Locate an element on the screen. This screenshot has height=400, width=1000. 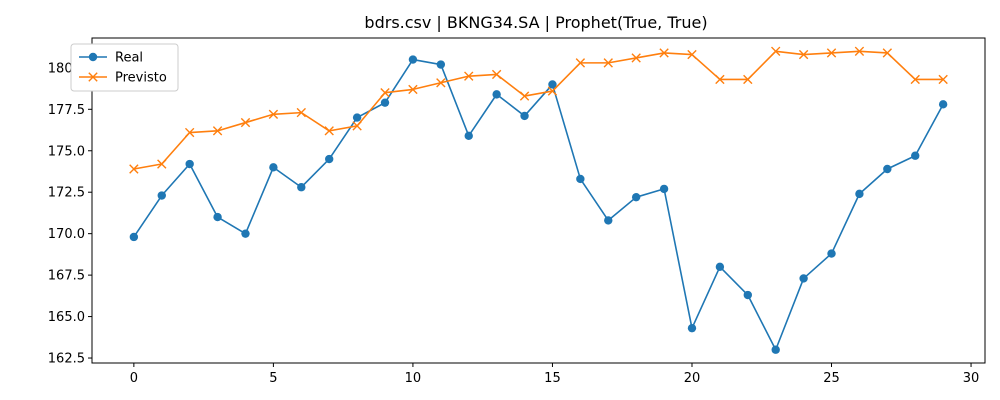
y-tick-label: 172.5 is located at coordinates (66, 193).